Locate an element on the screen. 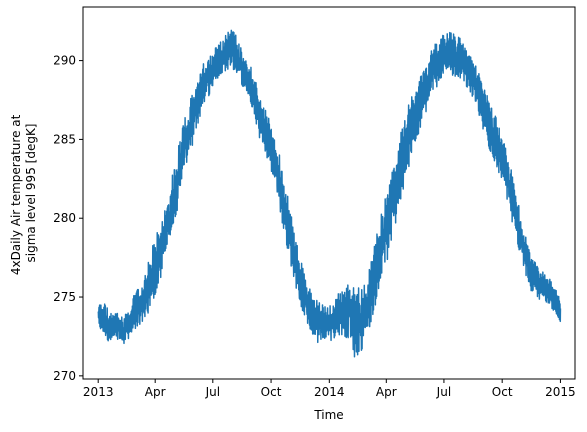 This screenshot has height=432, width=587. y-axis: 270 275 280 285 290 is located at coordinates (68, 218).